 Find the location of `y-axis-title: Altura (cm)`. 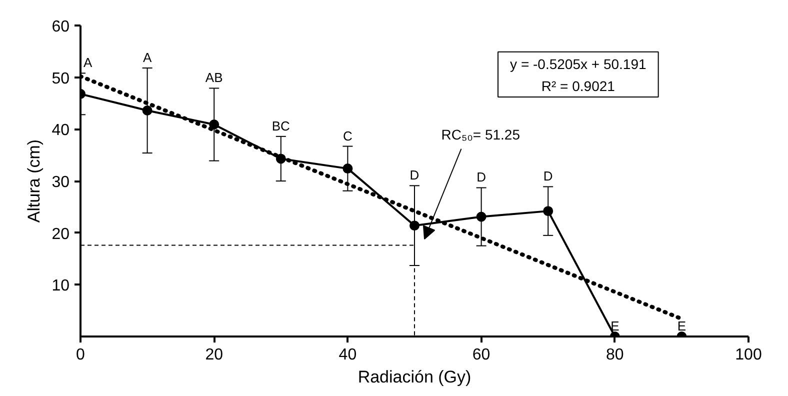

y-axis-title: Altura (cm) is located at coordinates (34, 181).